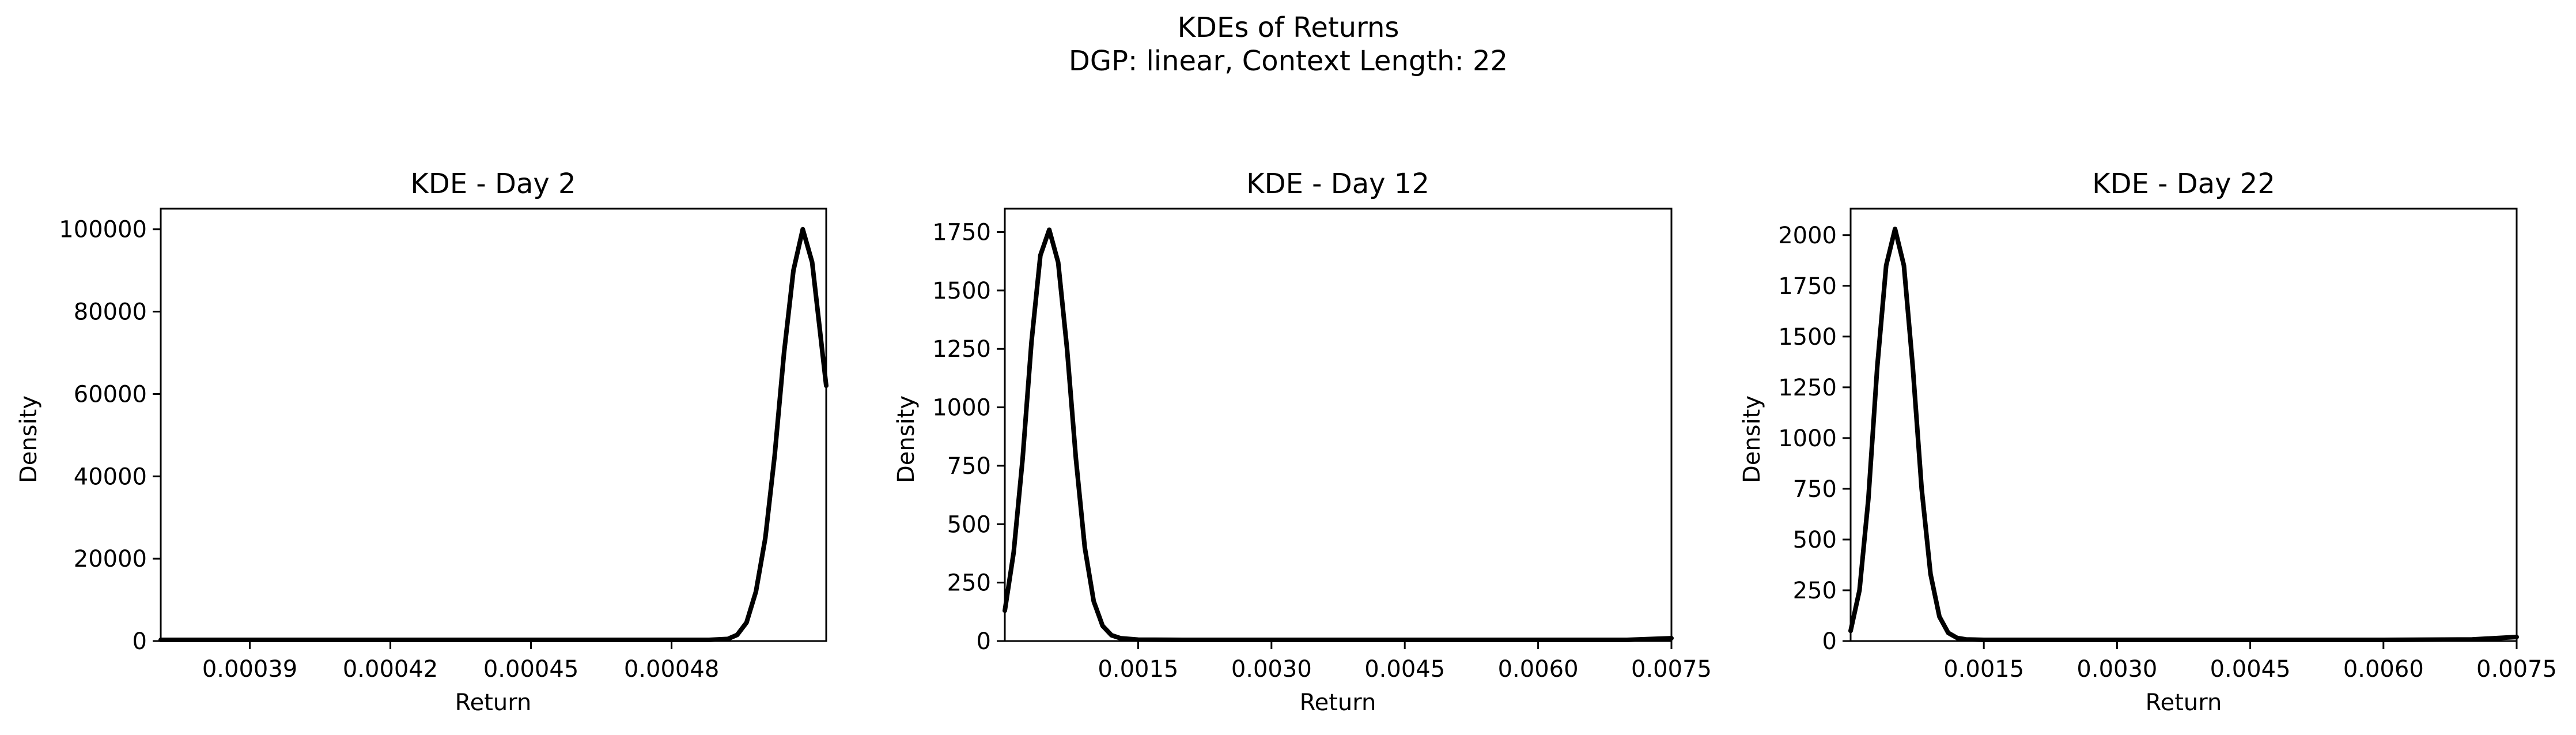  What do you see at coordinates (460, 662) in the screenshot?
I see `x-ticks: 0.00039 0.00042 0.00045 0.00048` at bounding box center [460, 662].